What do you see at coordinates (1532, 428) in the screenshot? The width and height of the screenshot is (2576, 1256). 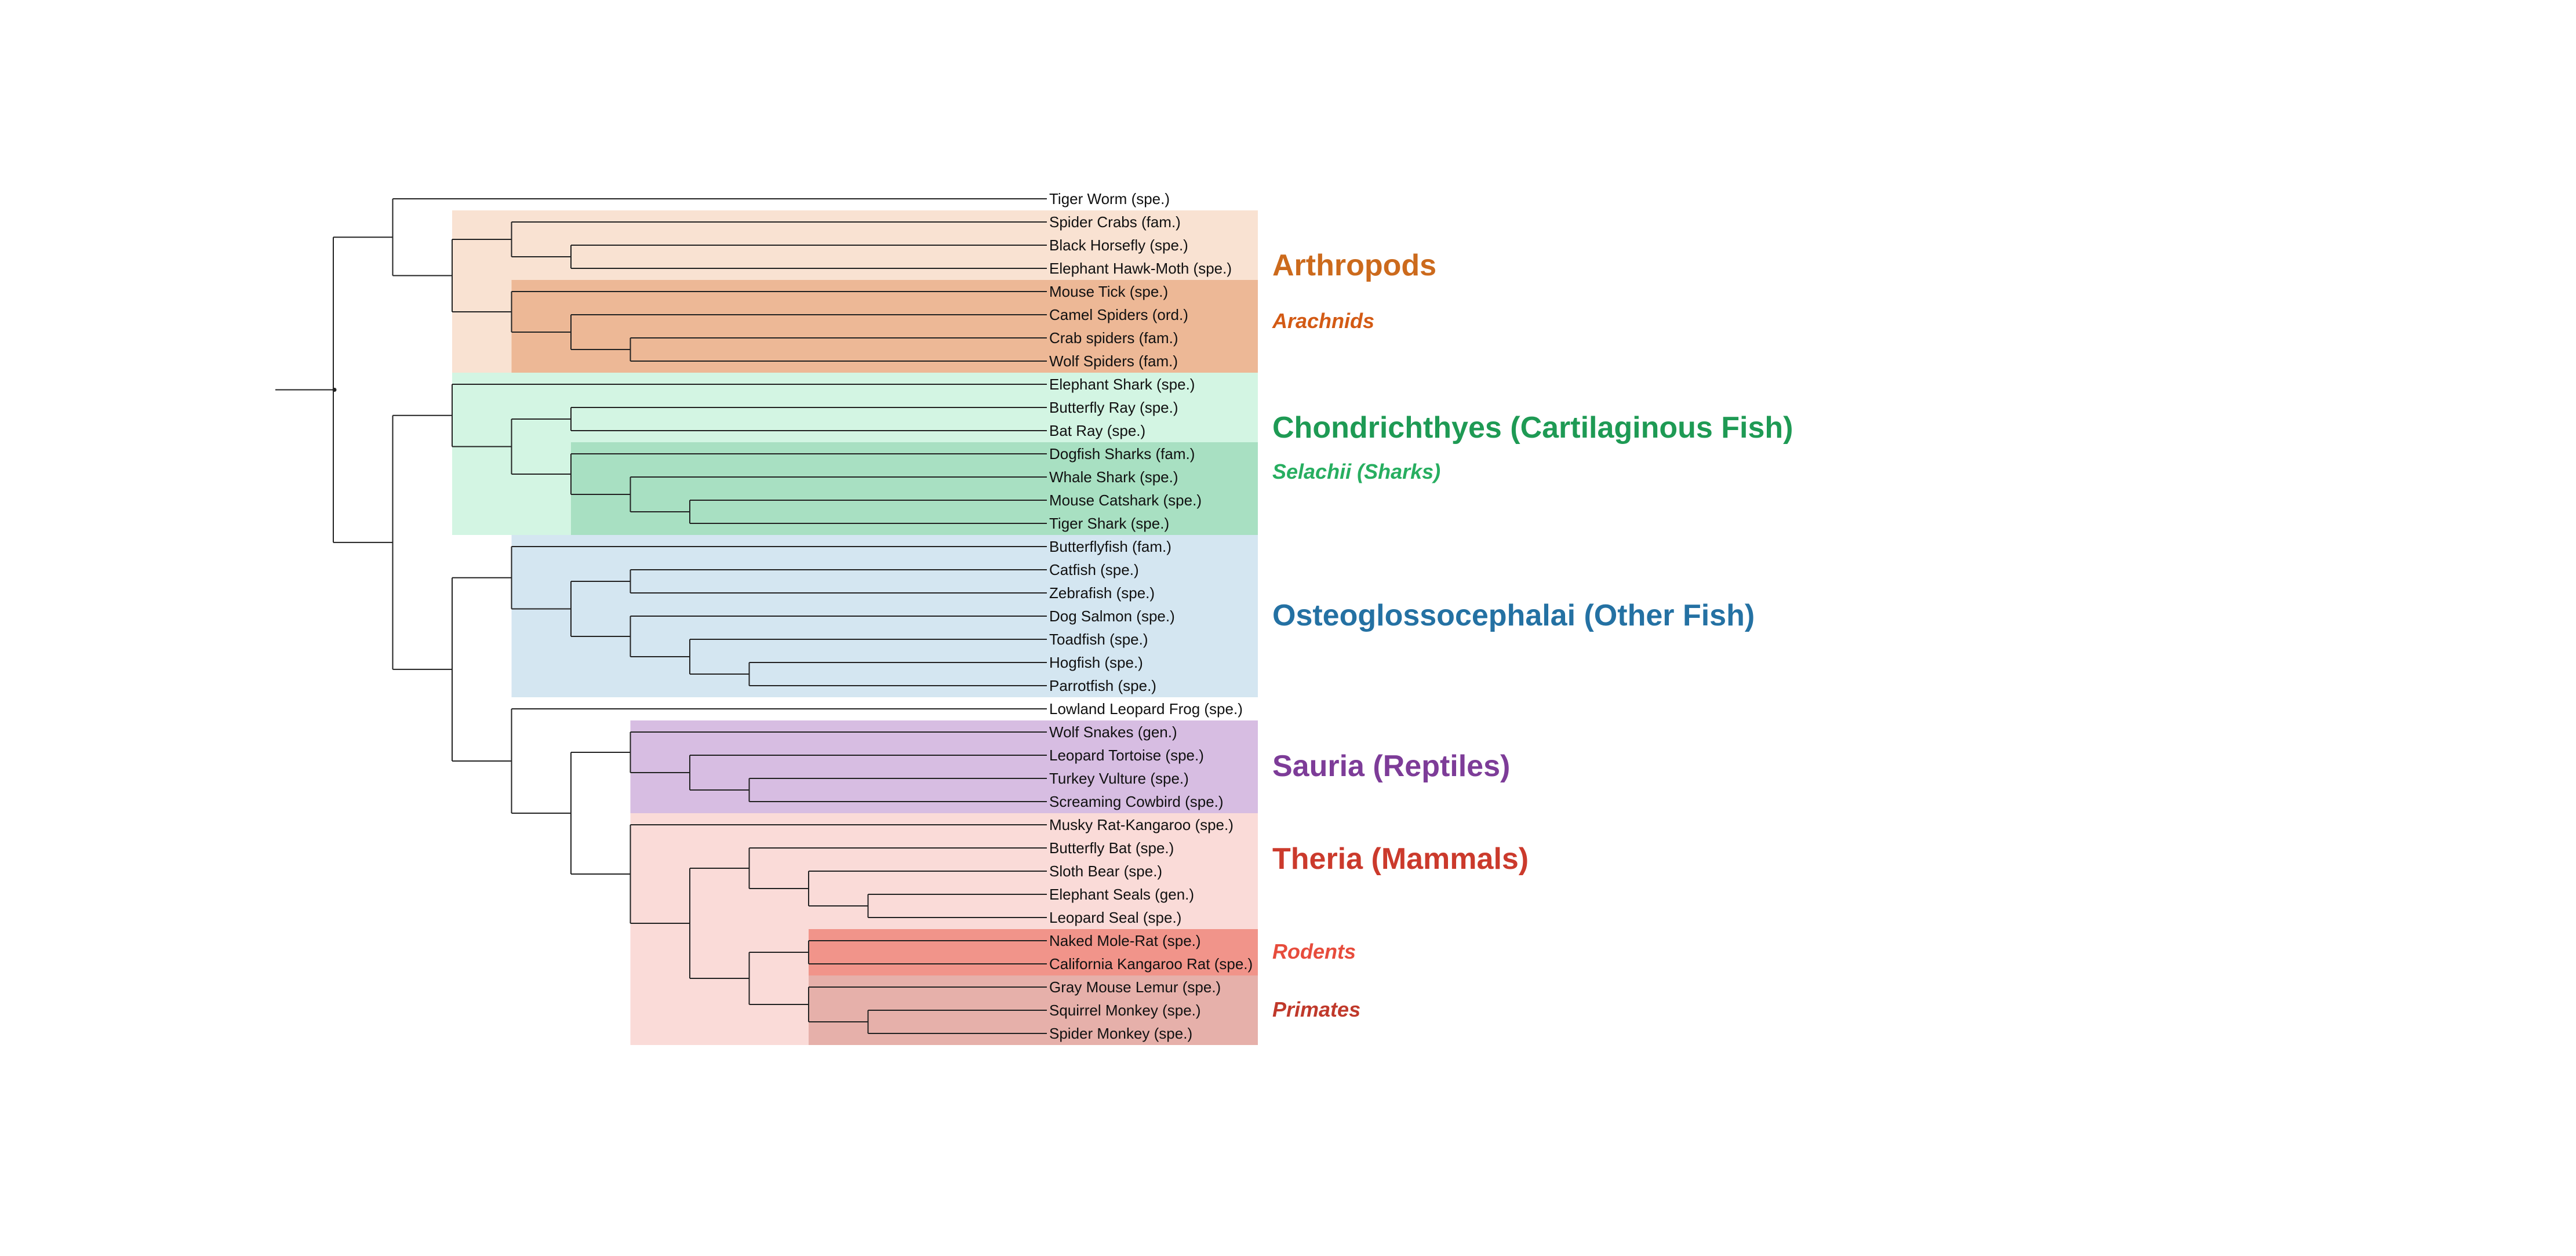 I see `clade-label-chondrichthyes: Chondrichthyes (Cartilaginous Fish)` at bounding box center [1532, 428].